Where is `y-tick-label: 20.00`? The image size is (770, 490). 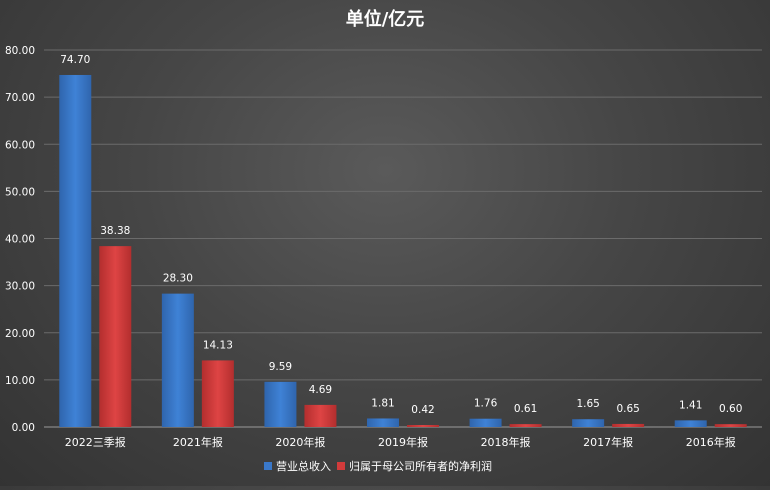 y-tick-label: 20.00 is located at coordinates (20, 334).